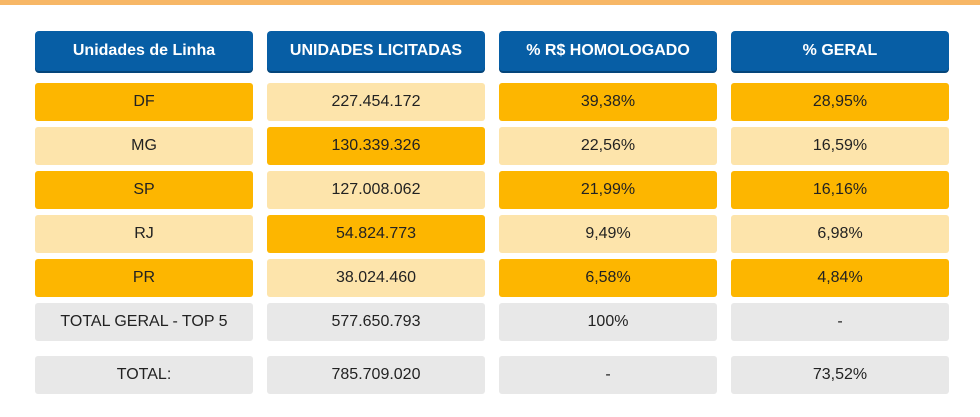  What do you see at coordinates (608, 234) in the screenshot?
I see `pct-homologado-cell: 9,49%` at bounding box center [608, 234].